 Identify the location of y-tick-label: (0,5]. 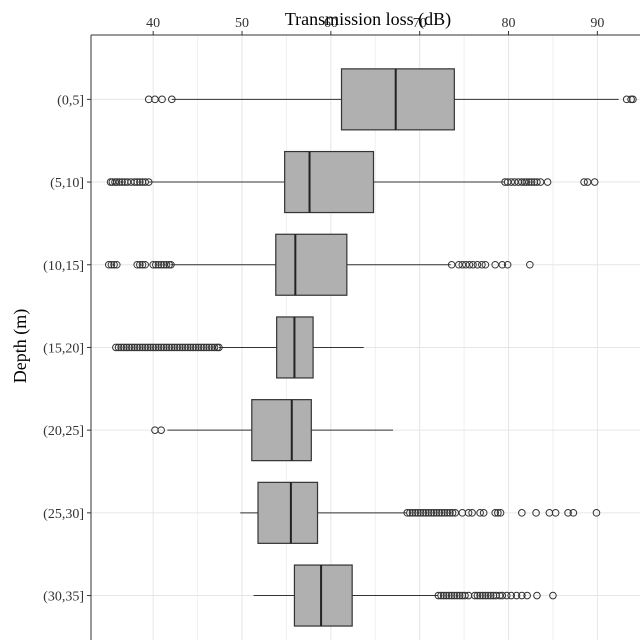
(70, 100).